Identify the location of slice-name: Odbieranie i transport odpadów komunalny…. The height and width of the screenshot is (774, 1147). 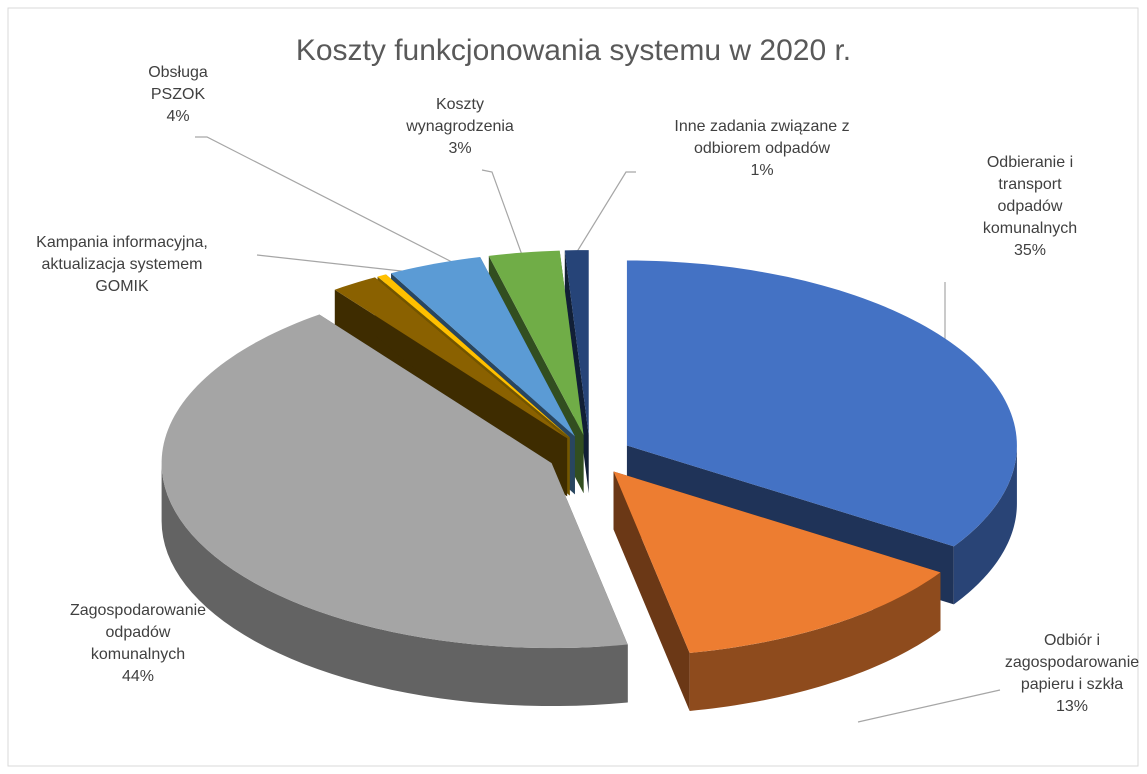
(1030, 195).